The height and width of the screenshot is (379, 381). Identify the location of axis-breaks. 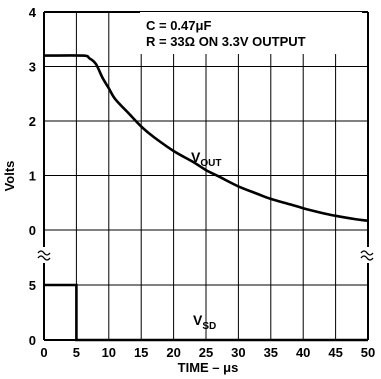
(205, 255).